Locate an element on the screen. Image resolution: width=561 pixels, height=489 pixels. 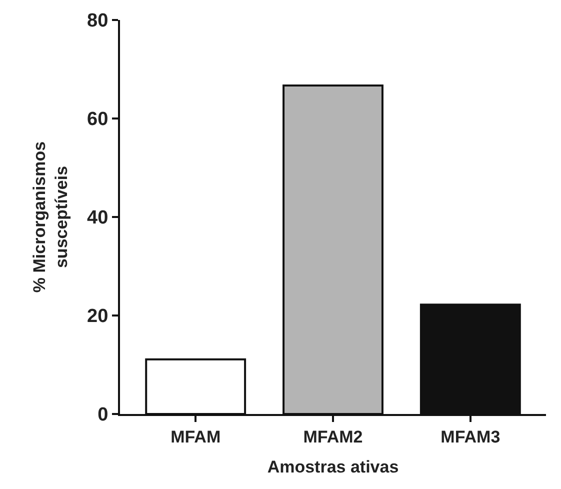
y-tick-label: 40 is located at coordinates (97, 218).